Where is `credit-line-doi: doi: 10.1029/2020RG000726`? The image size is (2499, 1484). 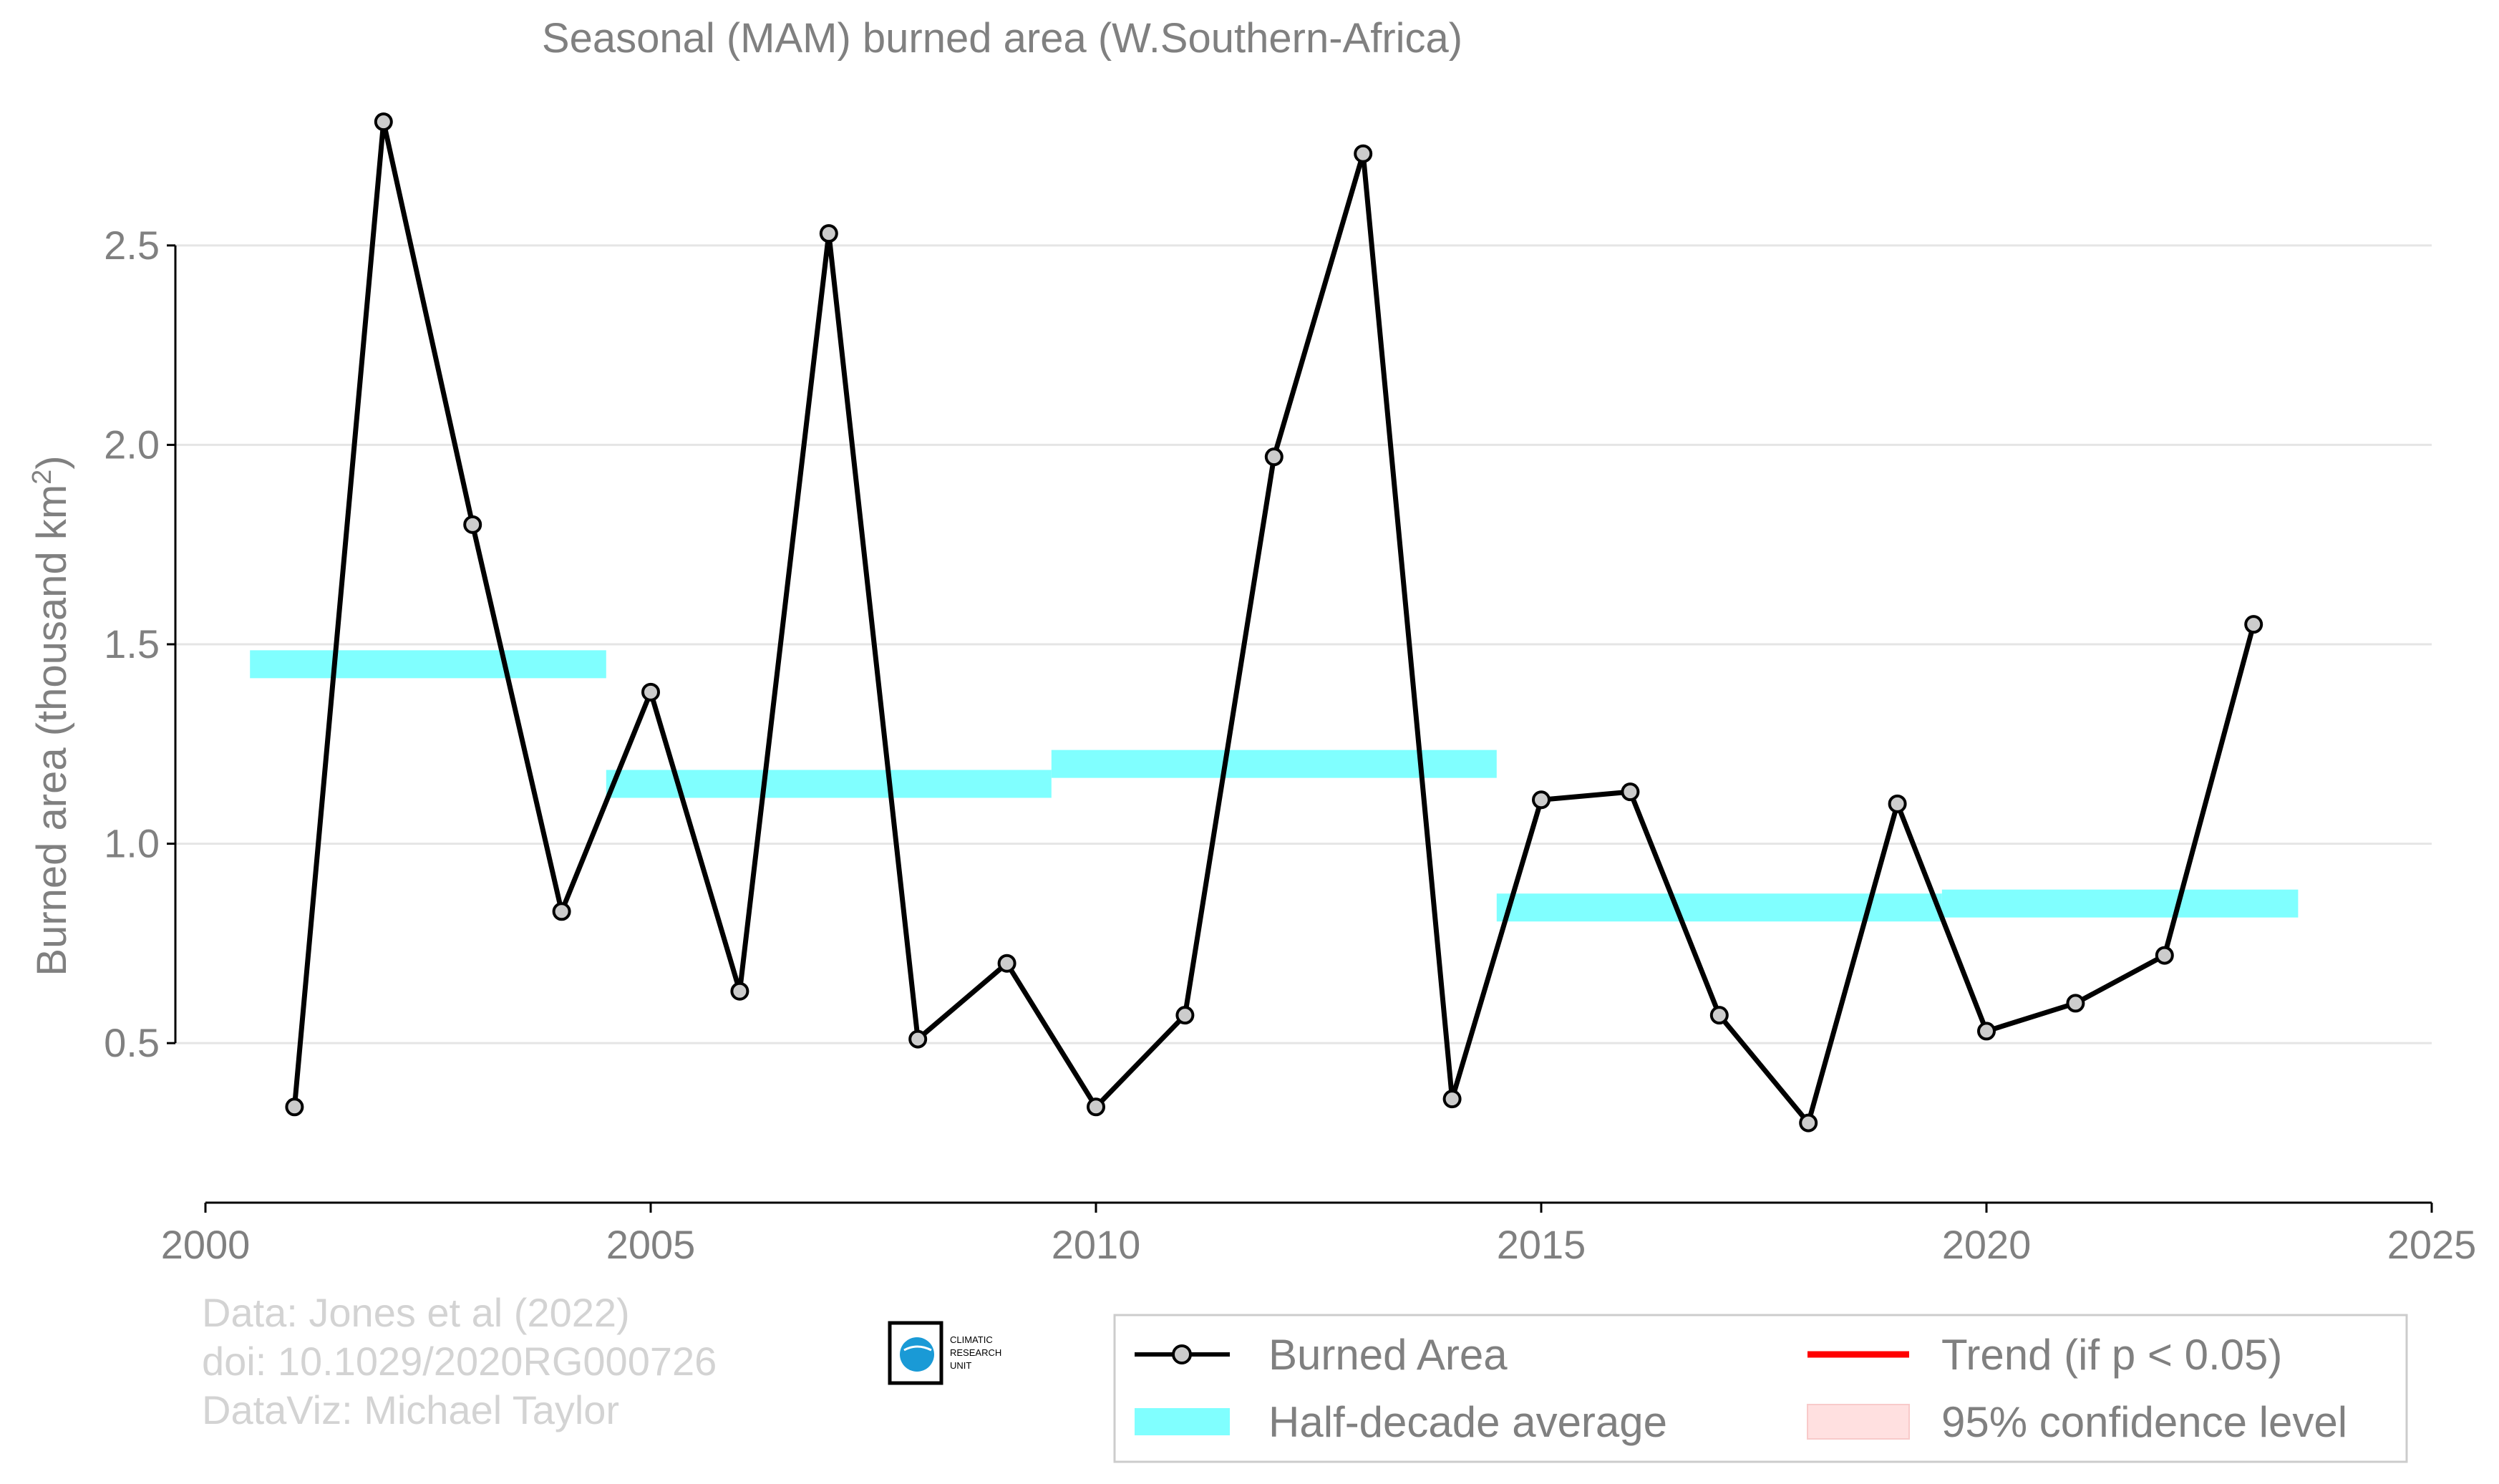 credit-line-doi: doi: 10.1029/2020RG000726 is located at coordinates (459, 1361).